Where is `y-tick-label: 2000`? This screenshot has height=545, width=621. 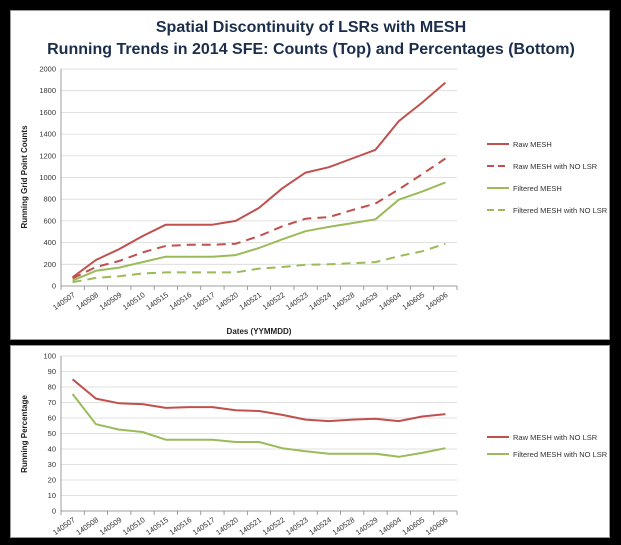 y-tick-label: 2000 is located at coordinates (47, 69).